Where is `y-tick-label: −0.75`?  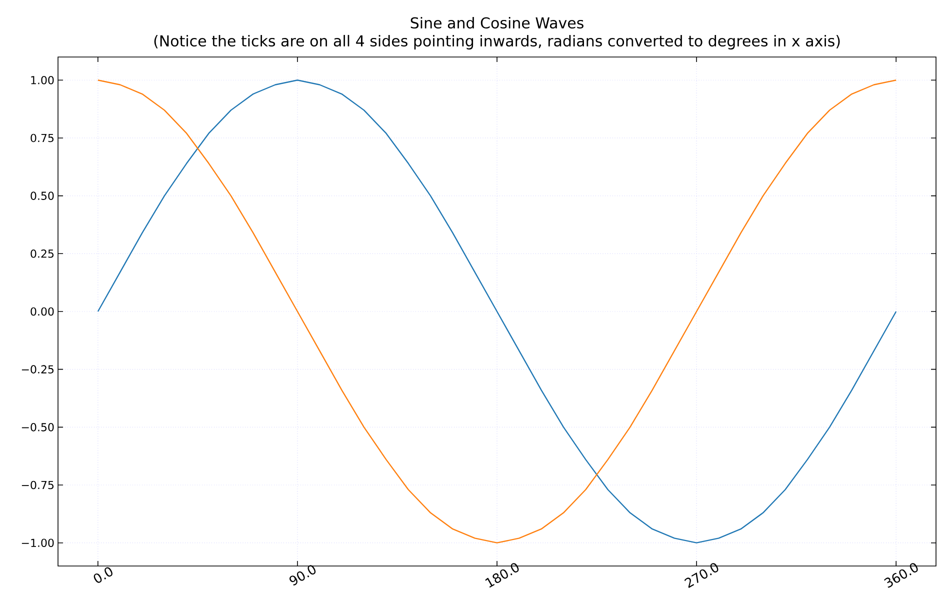
y-tick-label: −0.75 is located at coordinates (38, 485).